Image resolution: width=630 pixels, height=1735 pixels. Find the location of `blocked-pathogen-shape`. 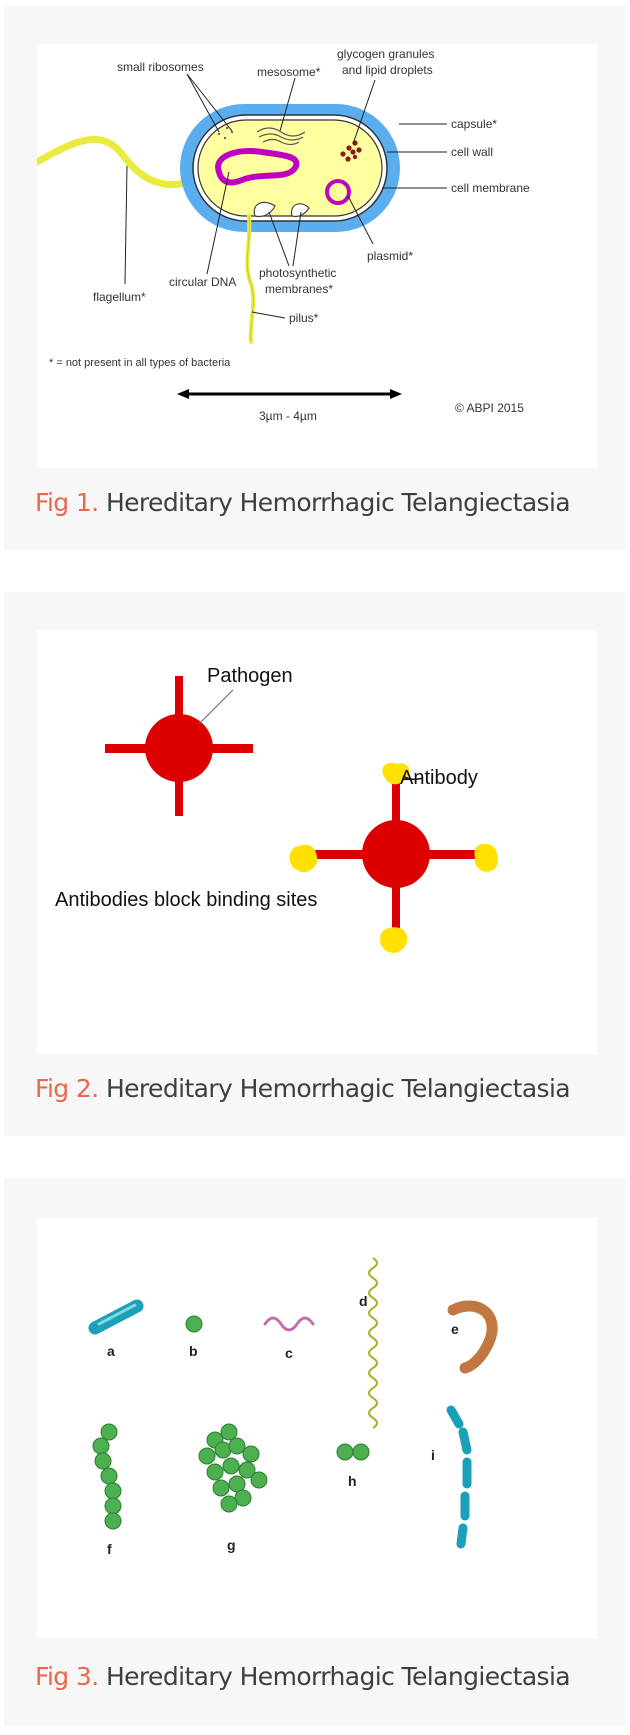

blocked-pathogen-shape is located at coordinates (394, 857).